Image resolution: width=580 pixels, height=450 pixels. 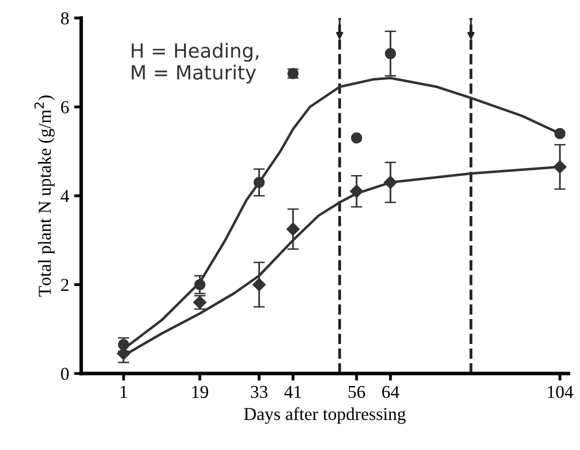 I want to click on x-tick-label: 33, so click(x=259, y=392).